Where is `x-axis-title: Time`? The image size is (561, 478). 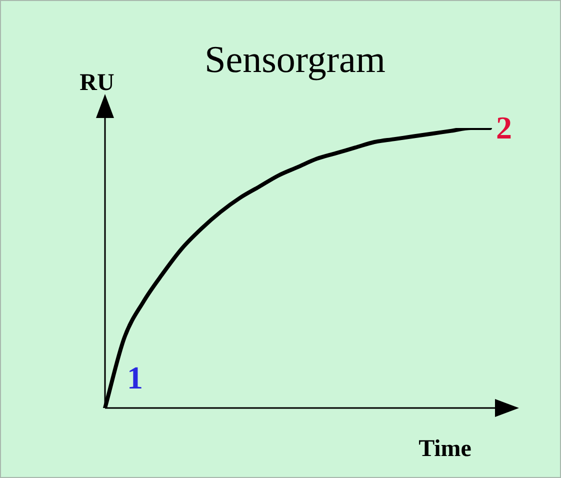 x-axis-title: Time is located at coordinates (445, 449).